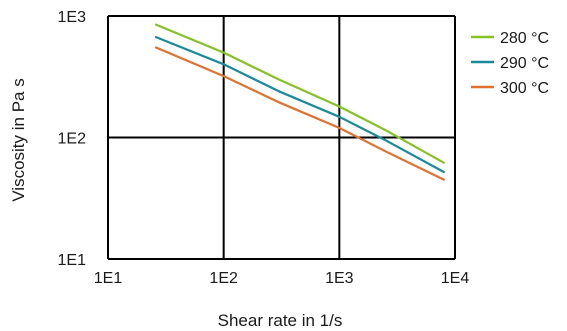 Image resolution: width=567 pixels, height=331 pixels. What do you see at coordinates (72, 17) in the screenshot?
I see `y-tick-label: 1E3` at bounding box center [72, 17].